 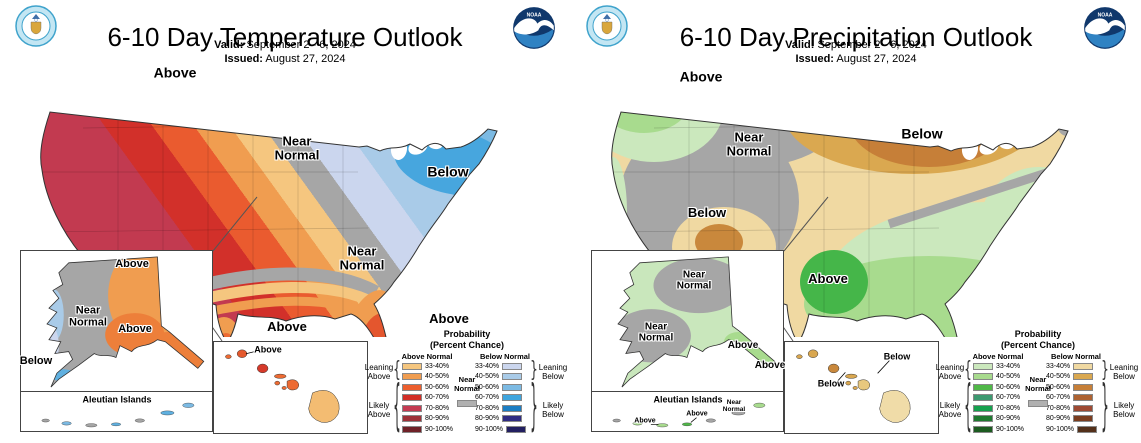 What do you see at coordinates (1124, 372) in the screenshot?
I see `leaning-below-label: Leaning Below` at bounding box center [1124, 372].